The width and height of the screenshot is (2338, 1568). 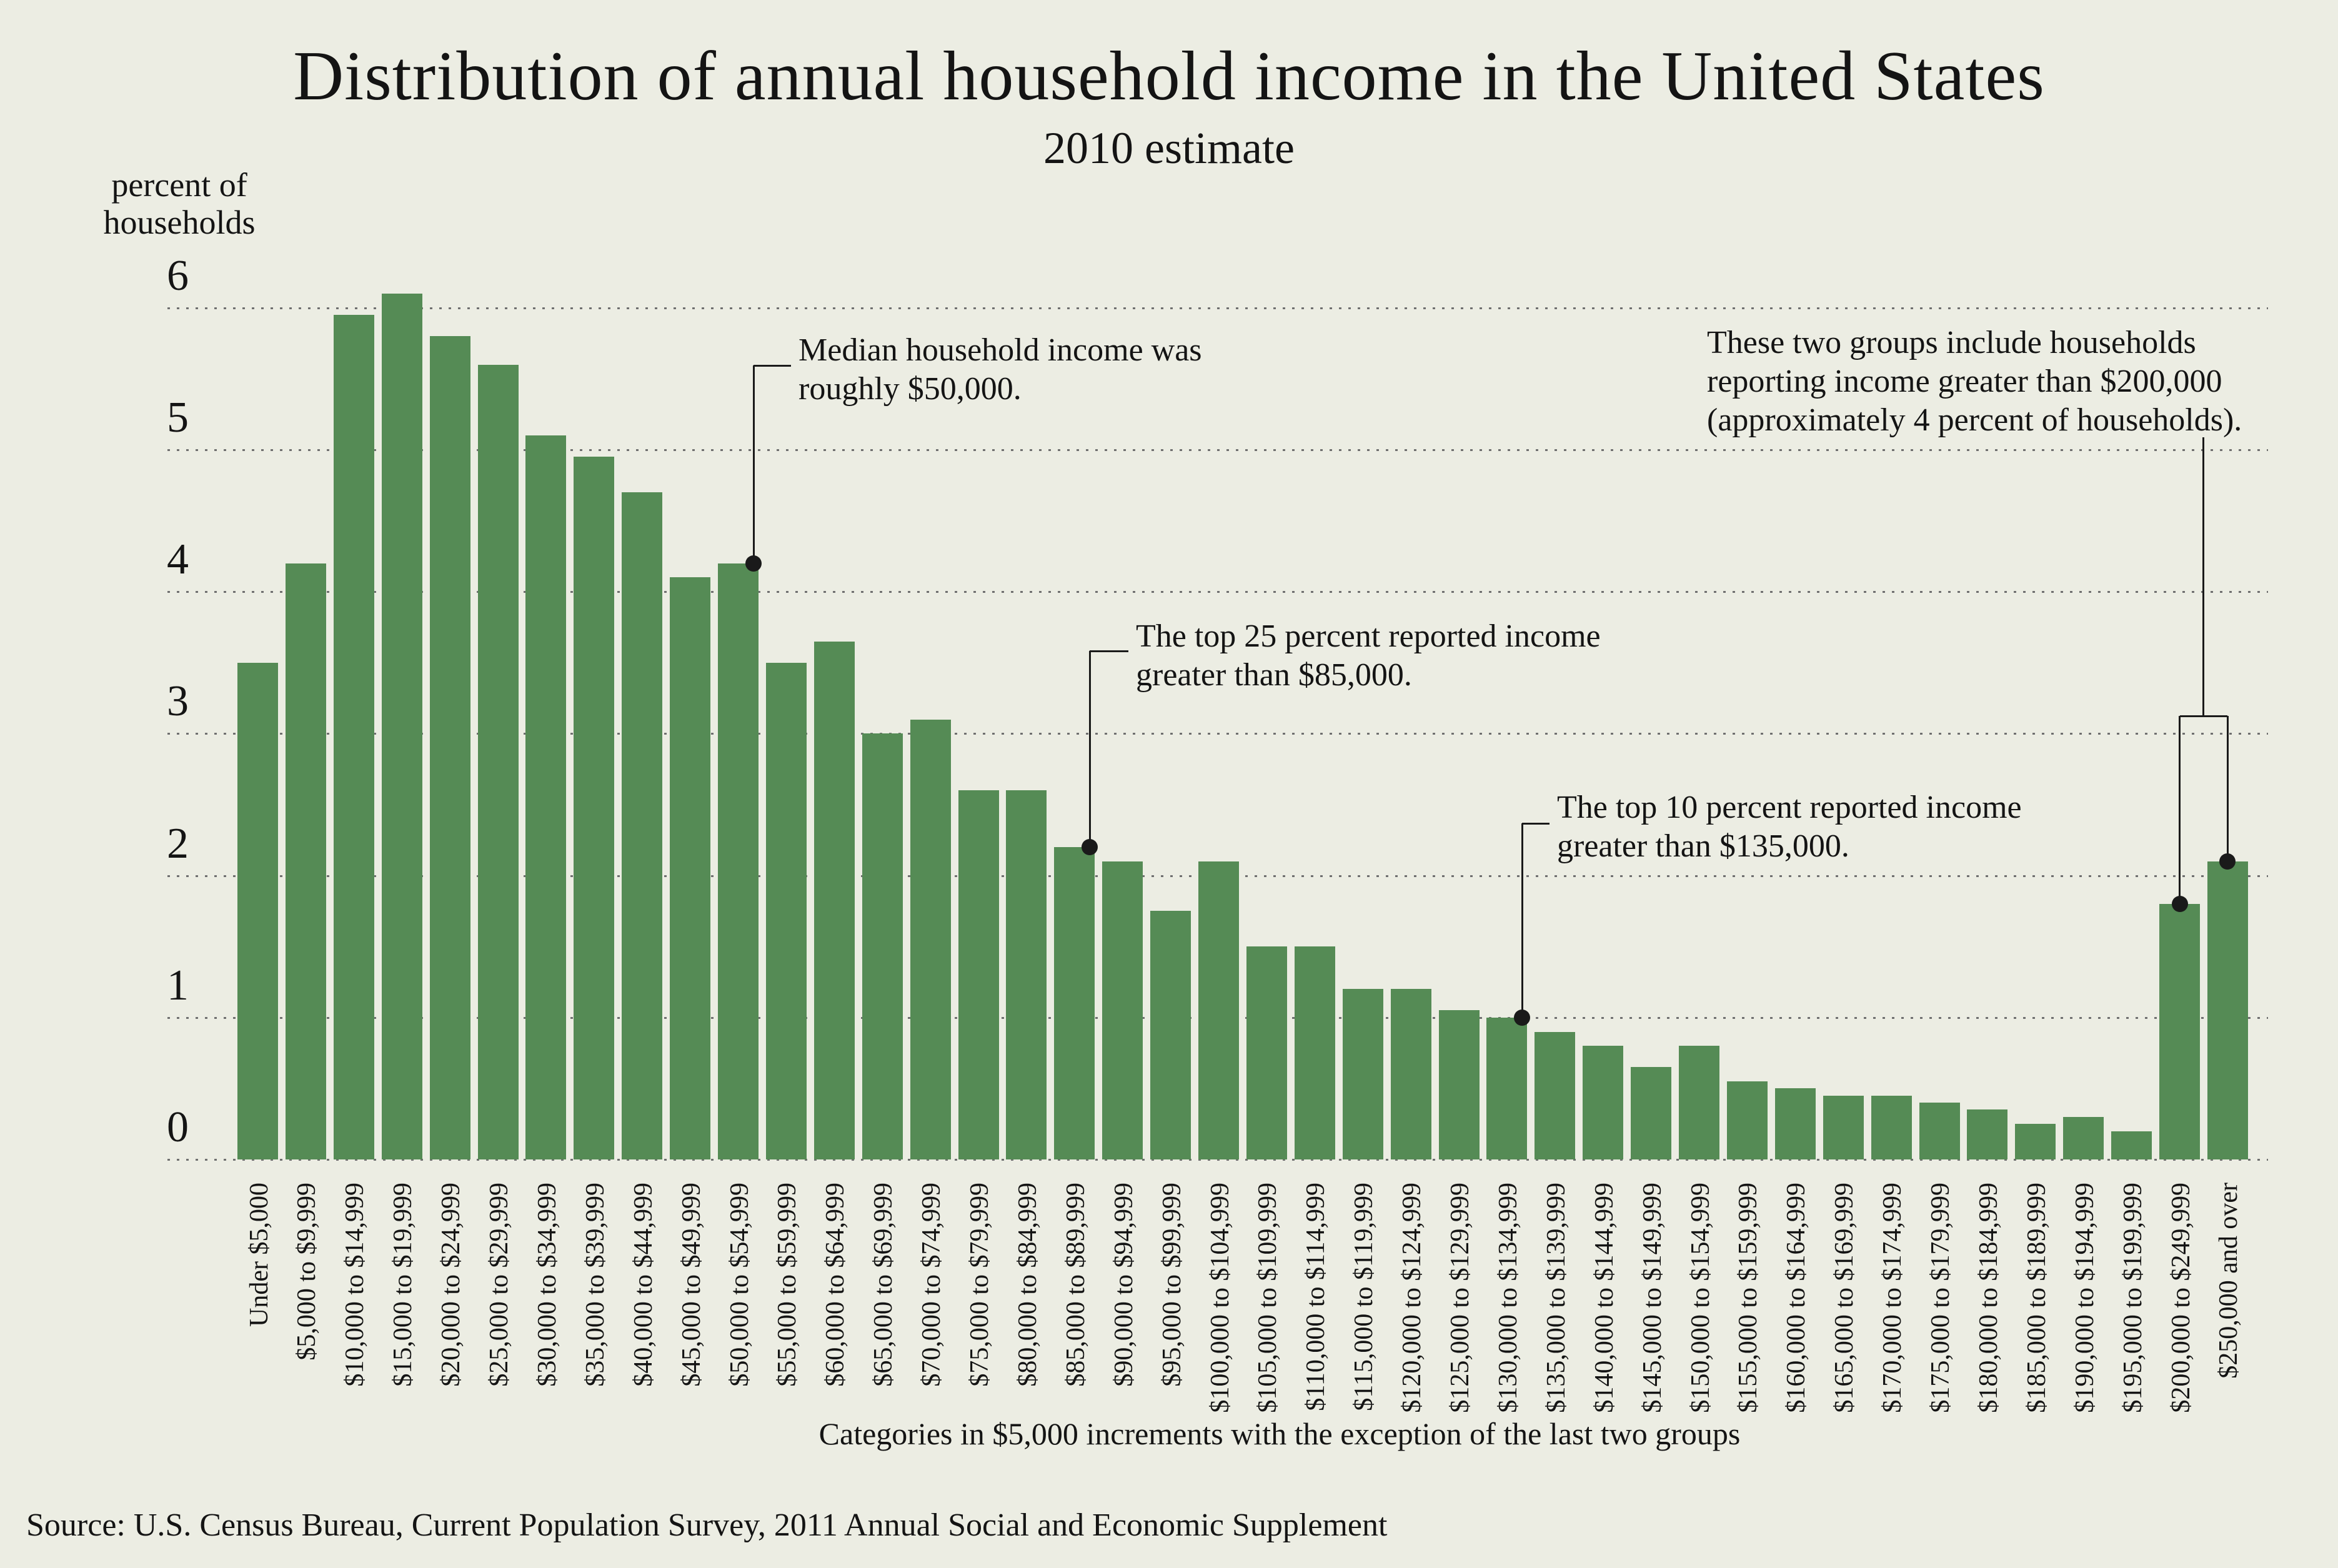 I want to click on x-label-$90,000 to $94,999: $90,000 to $94,999, so click(x=1123, y=1285).